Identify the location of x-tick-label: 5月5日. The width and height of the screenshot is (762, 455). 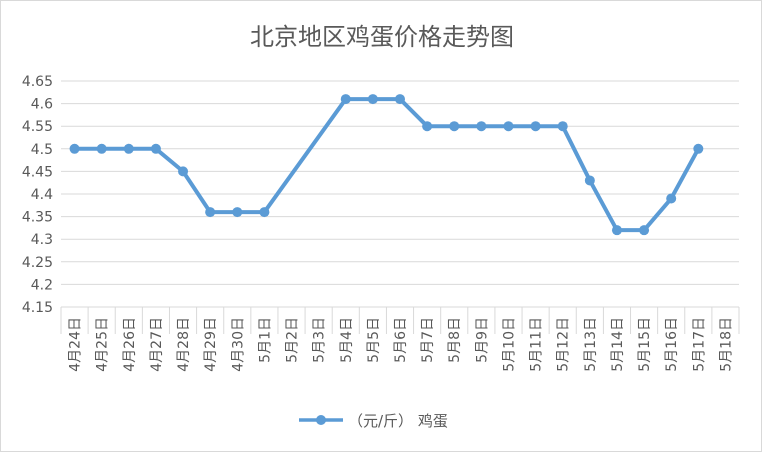
(374, 340).